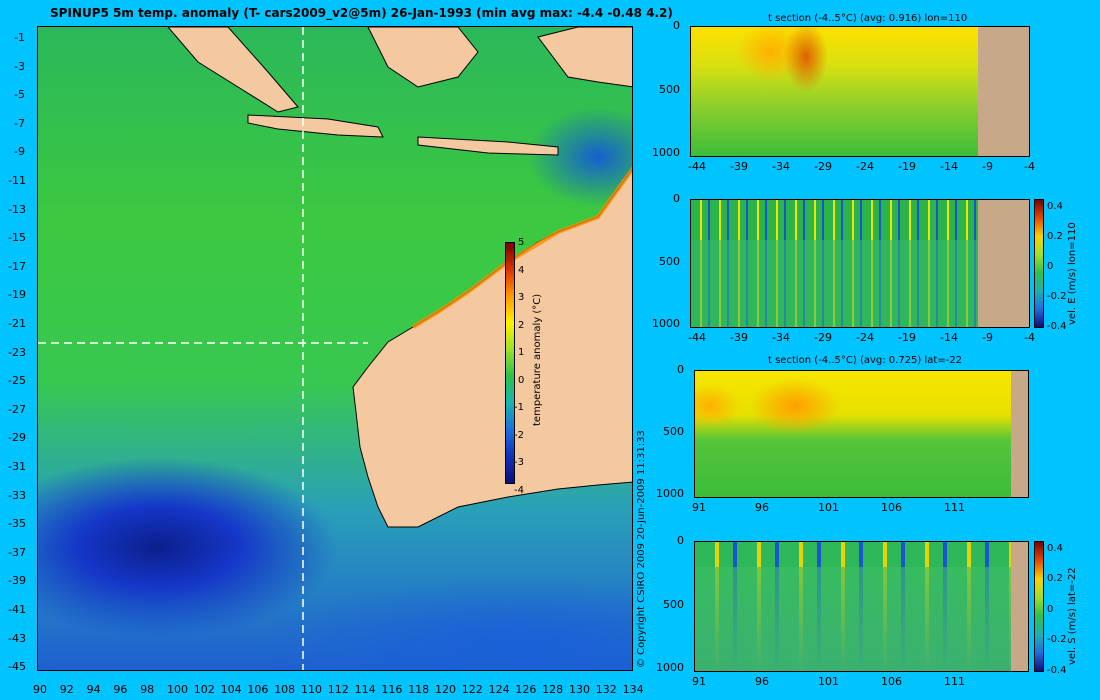 The height and width of the screenshot is (700, 1100). Describe the element at coordinates (19, 123) in the screenshot. I see `lat-tick-label: -7` at that location.